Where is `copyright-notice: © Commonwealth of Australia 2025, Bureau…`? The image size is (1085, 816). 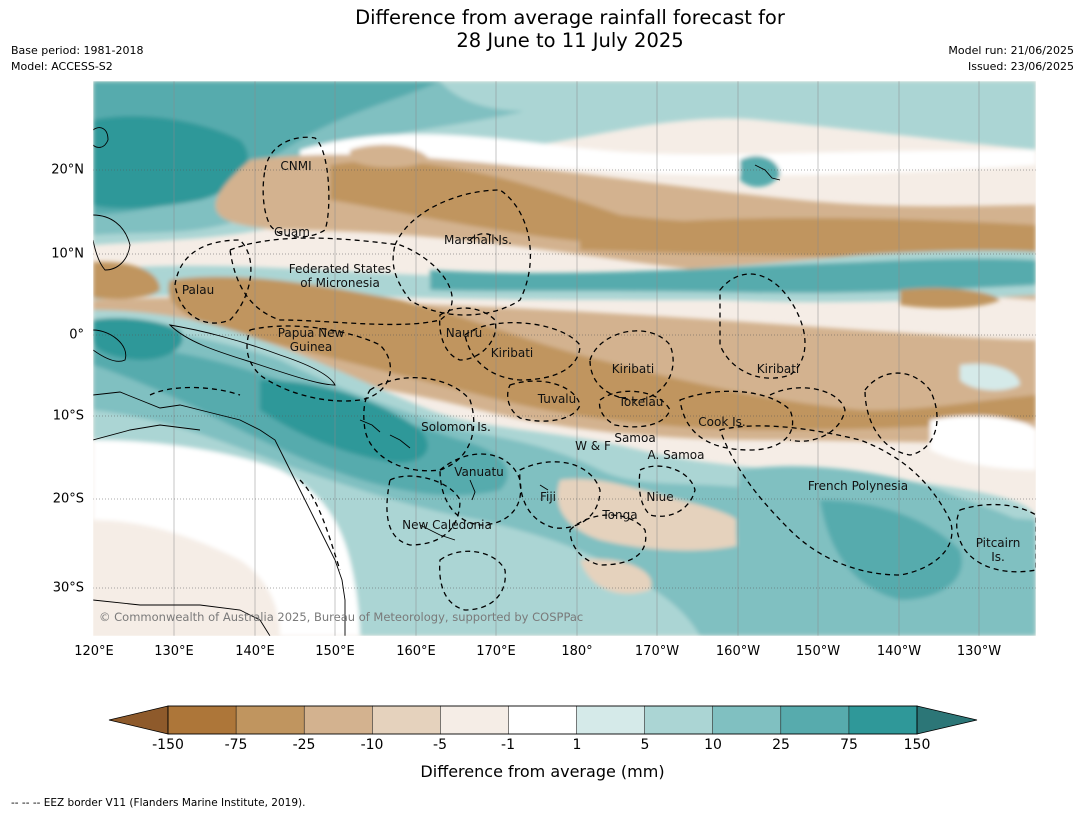
copyright-notice: © Commonwealth of Australia 2025, Bureau… is located at coordinates (341, 617).